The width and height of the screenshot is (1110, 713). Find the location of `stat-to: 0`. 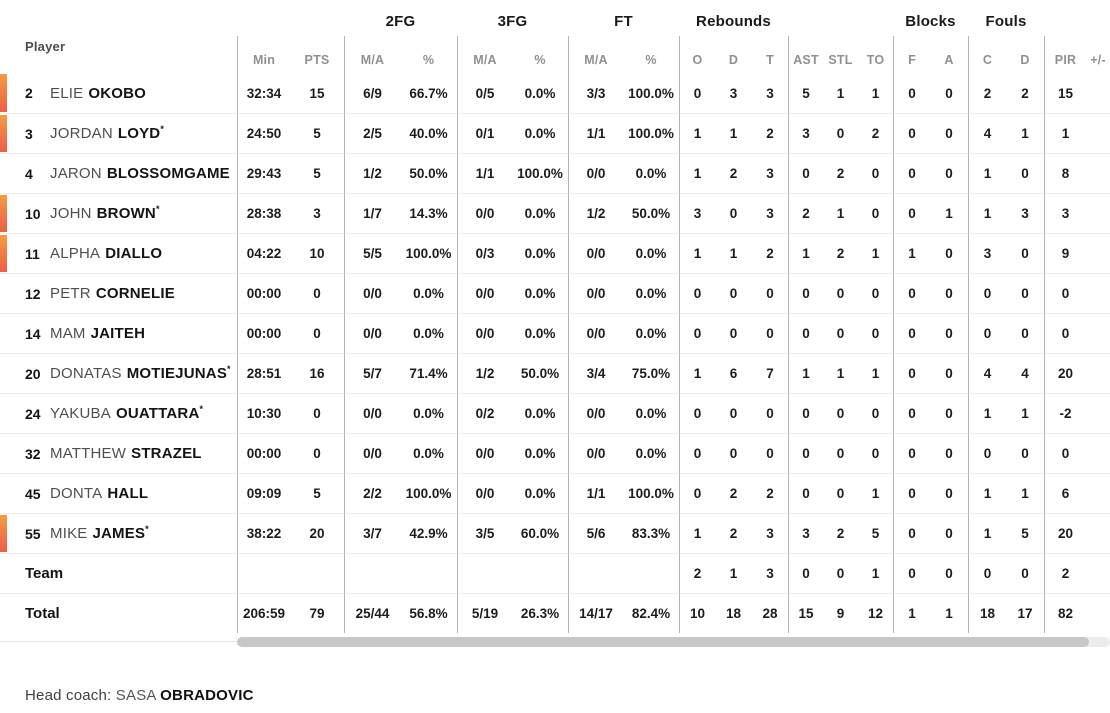

stat-to: 0 is located at coordinates (875, 453).